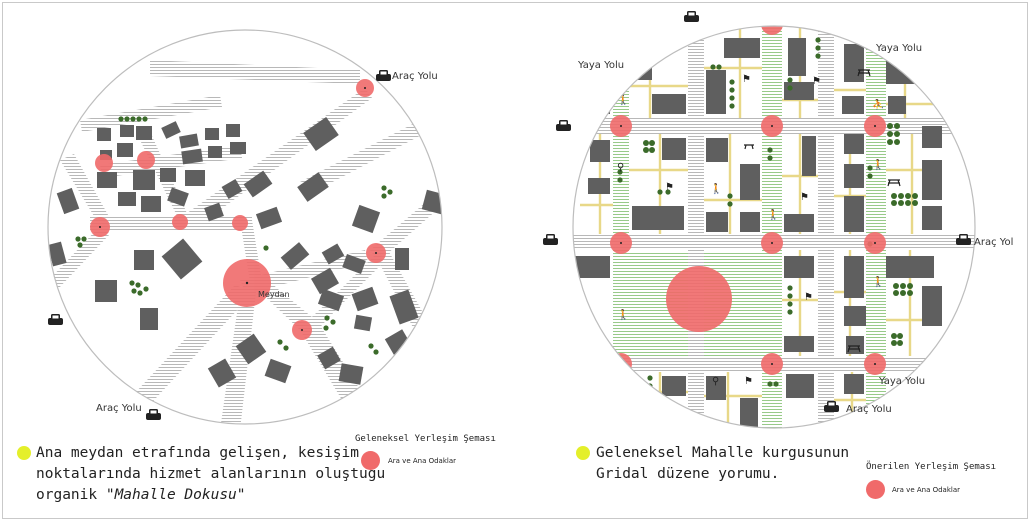 The width and height of the screenshot is (1032, 523). What do you see at coordinates (71, 495) in the screenshot?
I see `left-description-line3-prefix: organik` at bounding box center [71, 495].